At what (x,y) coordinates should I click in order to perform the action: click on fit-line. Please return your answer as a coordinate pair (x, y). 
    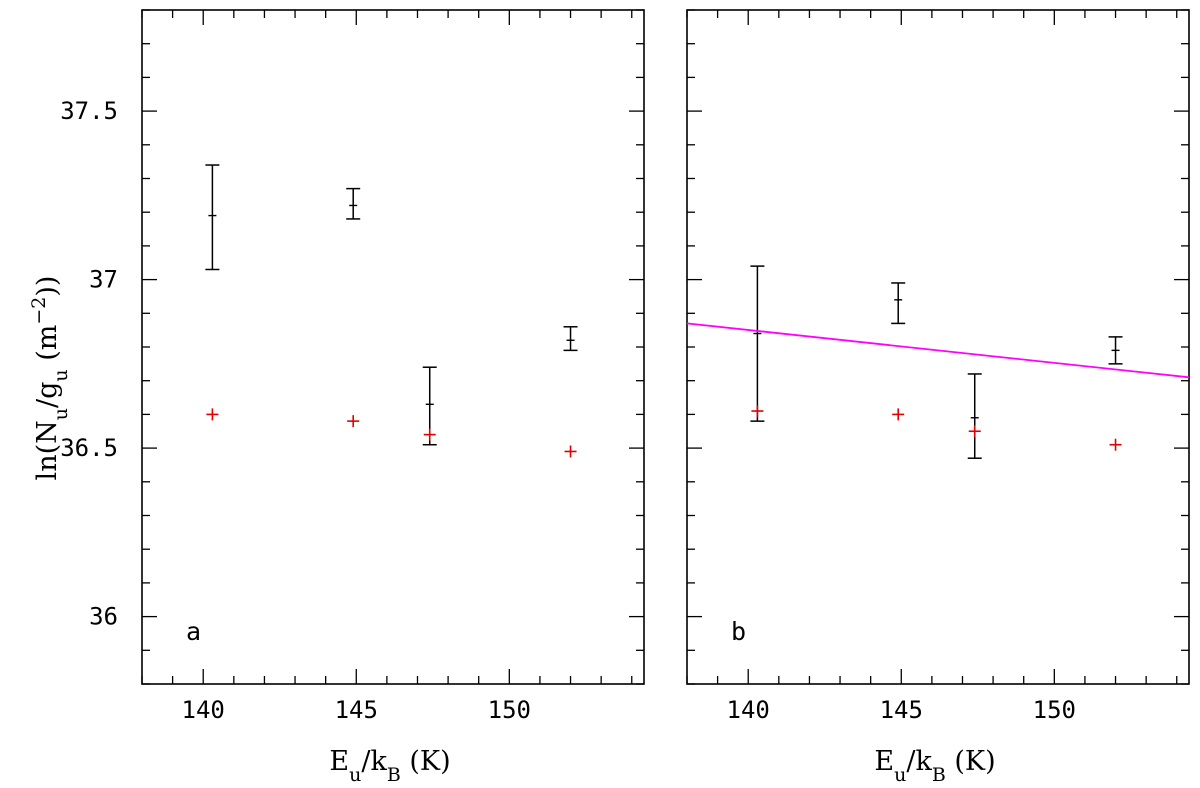
    Looking at the image, I should click on (938, 350).